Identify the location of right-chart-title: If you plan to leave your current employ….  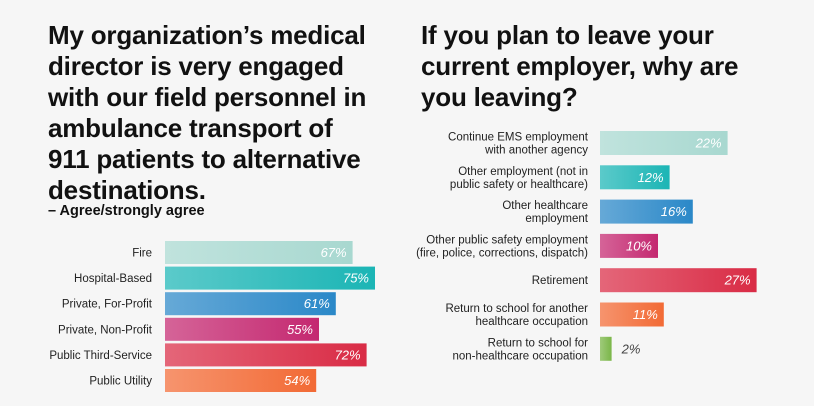
(580, 66).